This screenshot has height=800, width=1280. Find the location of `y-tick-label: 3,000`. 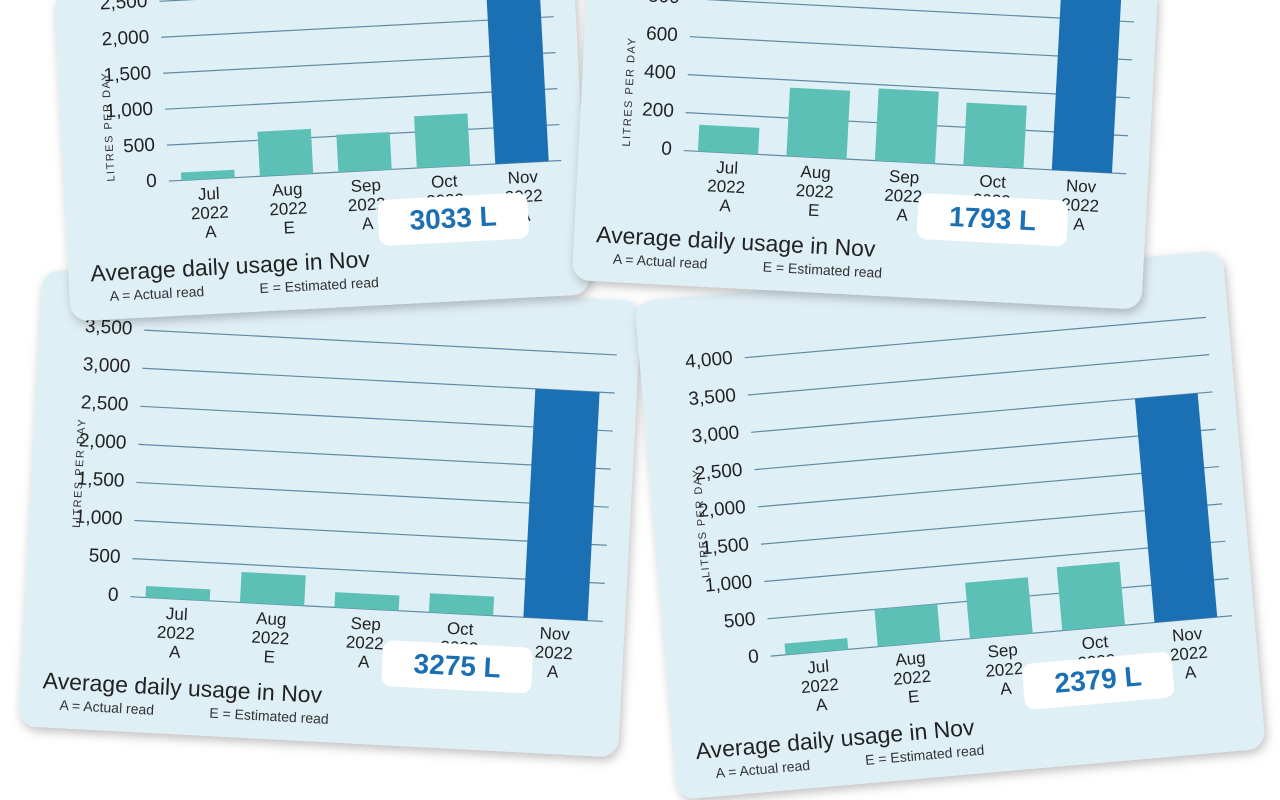

y-tick-label: 3,000 is located at coordinates (106, 365).